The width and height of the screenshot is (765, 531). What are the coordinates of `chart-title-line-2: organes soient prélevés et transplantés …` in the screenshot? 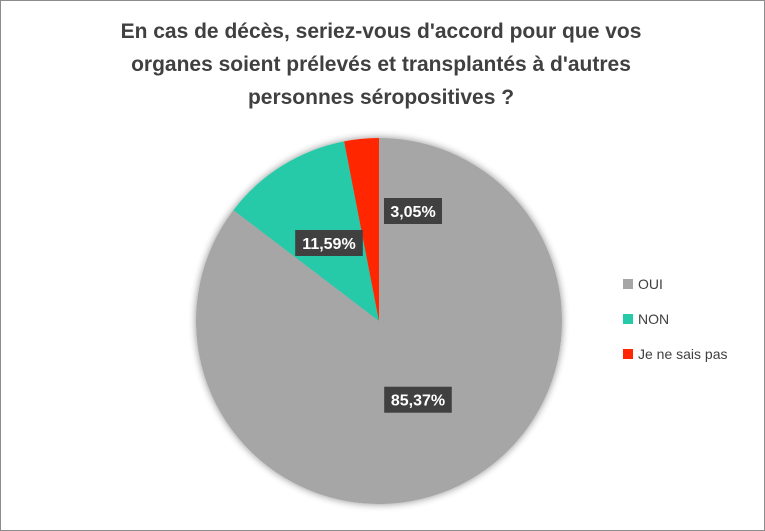 It's located at (381, 64).